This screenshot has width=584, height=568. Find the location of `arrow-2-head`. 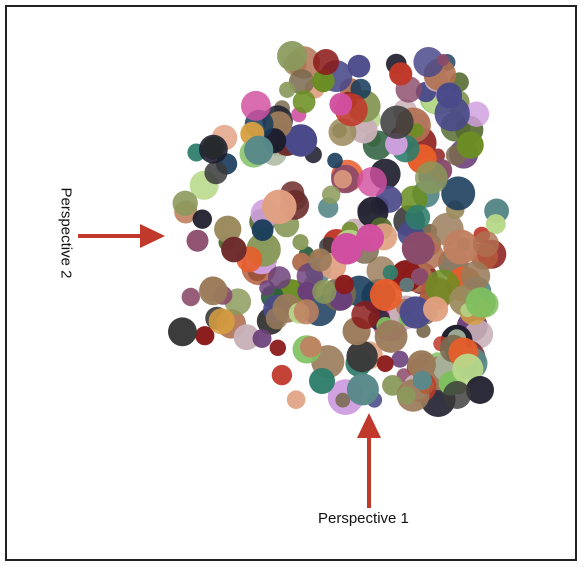

arrow-2-head is located at coordinates (152, 236).